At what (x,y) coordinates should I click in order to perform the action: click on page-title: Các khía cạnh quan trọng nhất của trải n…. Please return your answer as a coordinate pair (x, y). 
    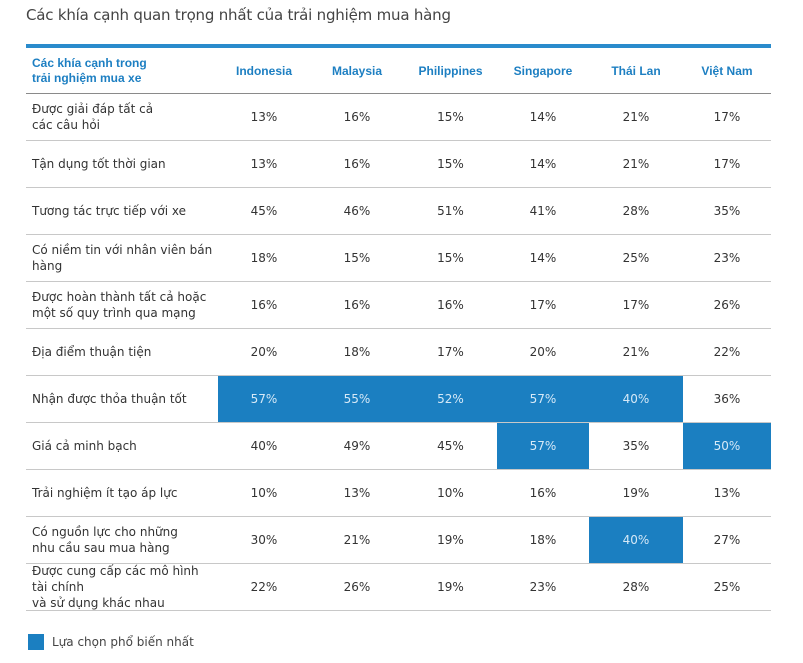
    Looking at the image, I should click on (238, 15).